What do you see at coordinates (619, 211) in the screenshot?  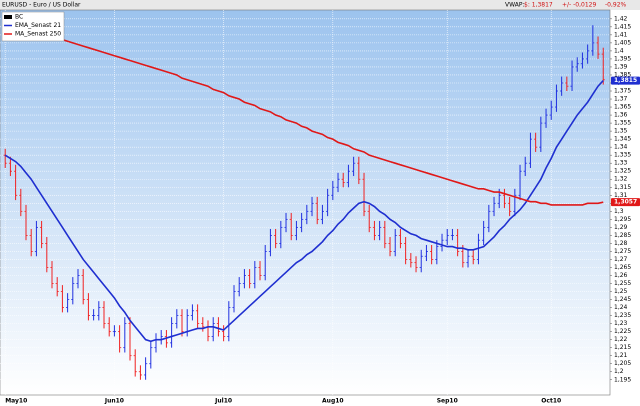 I see `y-tick-label: 1,3` at bounding box center [619, 211].